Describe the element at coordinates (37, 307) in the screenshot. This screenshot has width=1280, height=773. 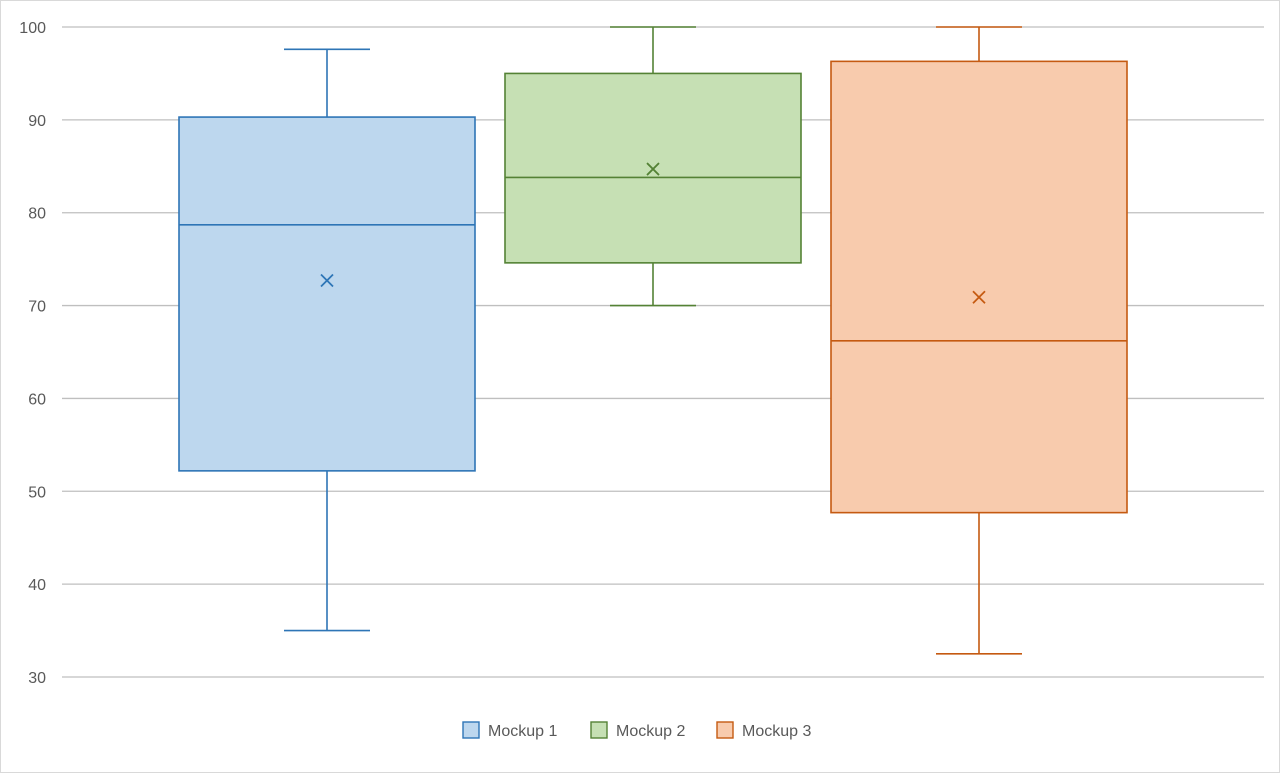
I see `y-tick-label-70: 70` at that location.